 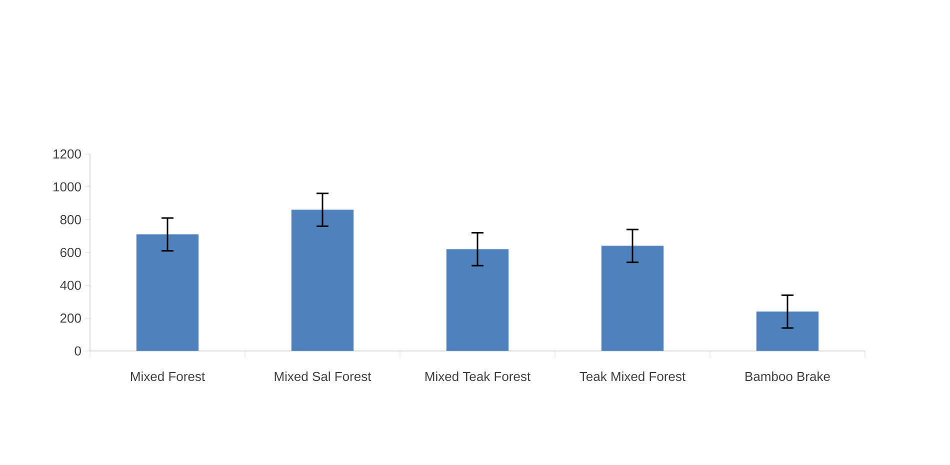 What do you see at coordinates (67, 154) in the screenshot?
I see `y-tick-label: 1200` at bounding box center [67, 154].